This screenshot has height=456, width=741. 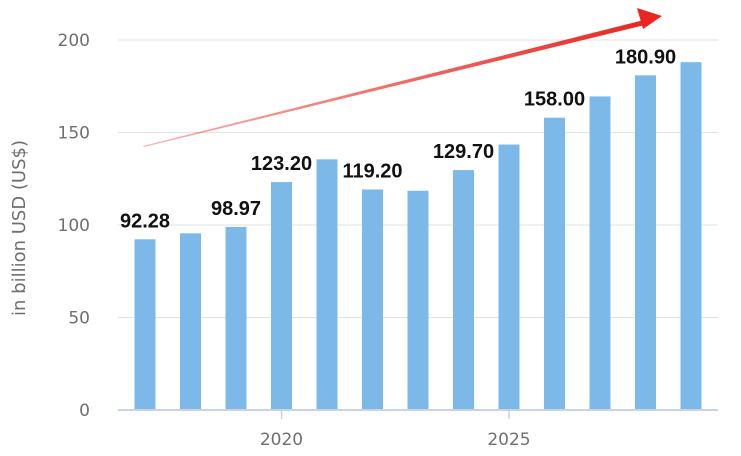 I want to click on data-label: 180.90, so click(x=645, y=57).